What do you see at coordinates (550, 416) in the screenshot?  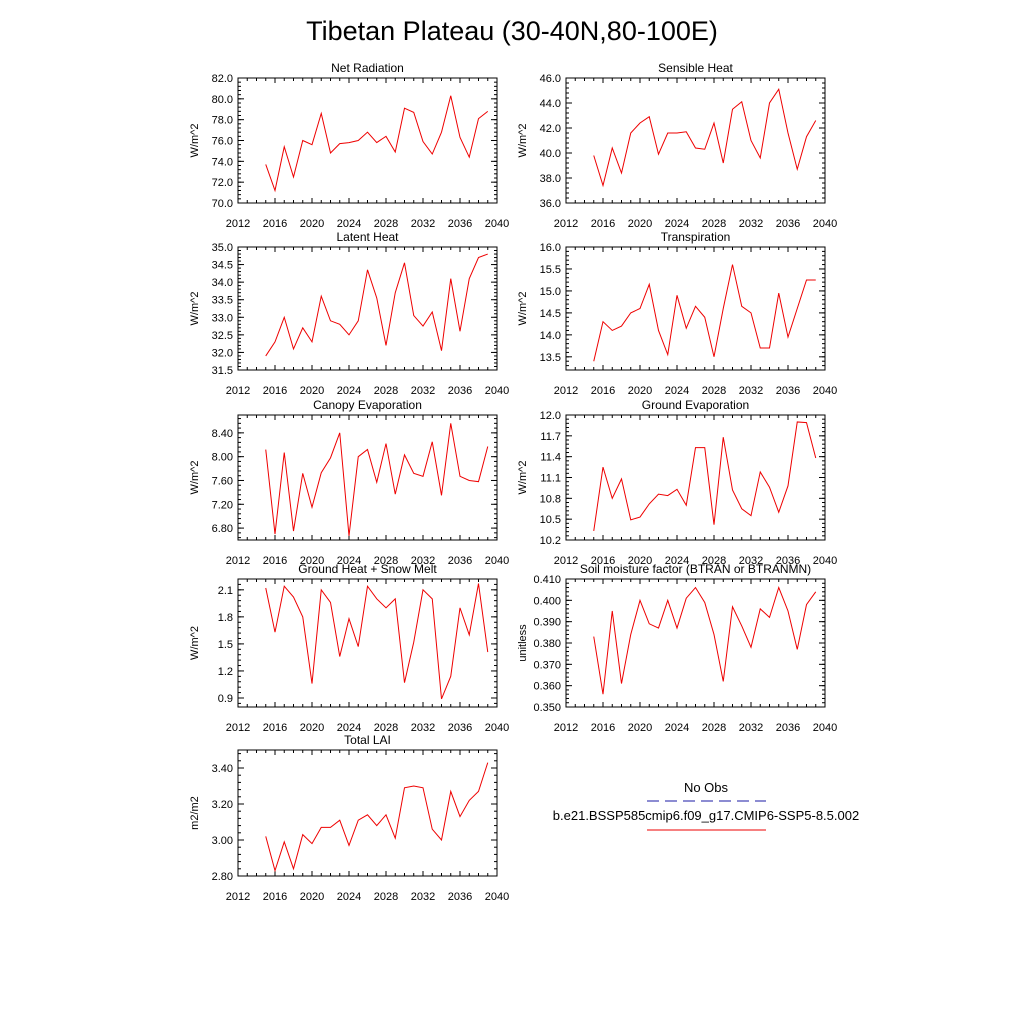 I see `y-tick-label: 12.0` at bounding box center [550, 416].